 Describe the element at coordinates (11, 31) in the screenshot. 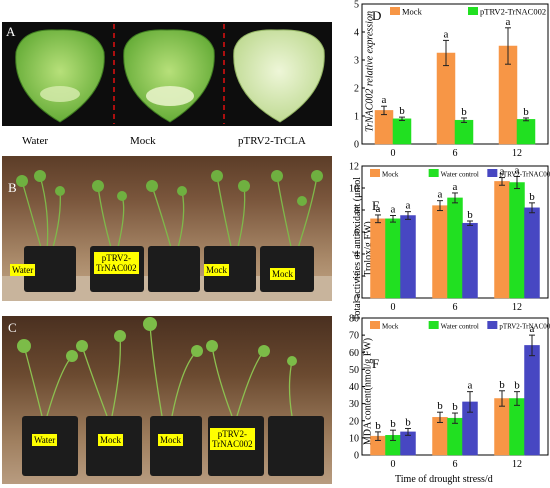

I see `panel-a-letter: A` at that location.